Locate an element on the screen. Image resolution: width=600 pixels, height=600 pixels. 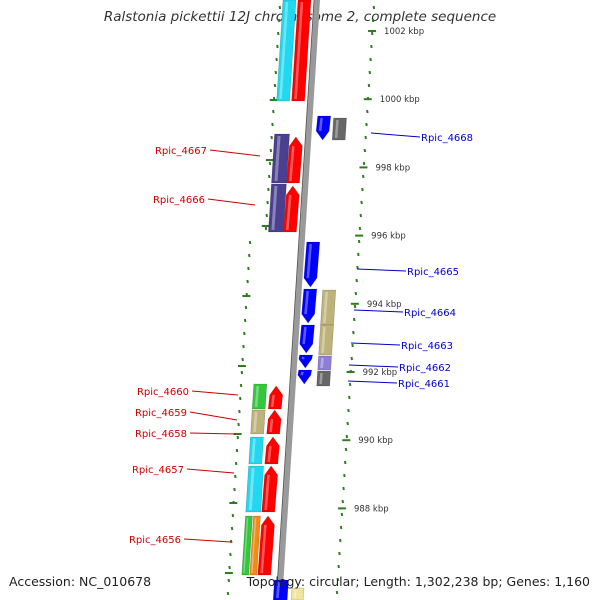
gene-arrow-rpic-4658-shine is located at coordinates (269, 454).